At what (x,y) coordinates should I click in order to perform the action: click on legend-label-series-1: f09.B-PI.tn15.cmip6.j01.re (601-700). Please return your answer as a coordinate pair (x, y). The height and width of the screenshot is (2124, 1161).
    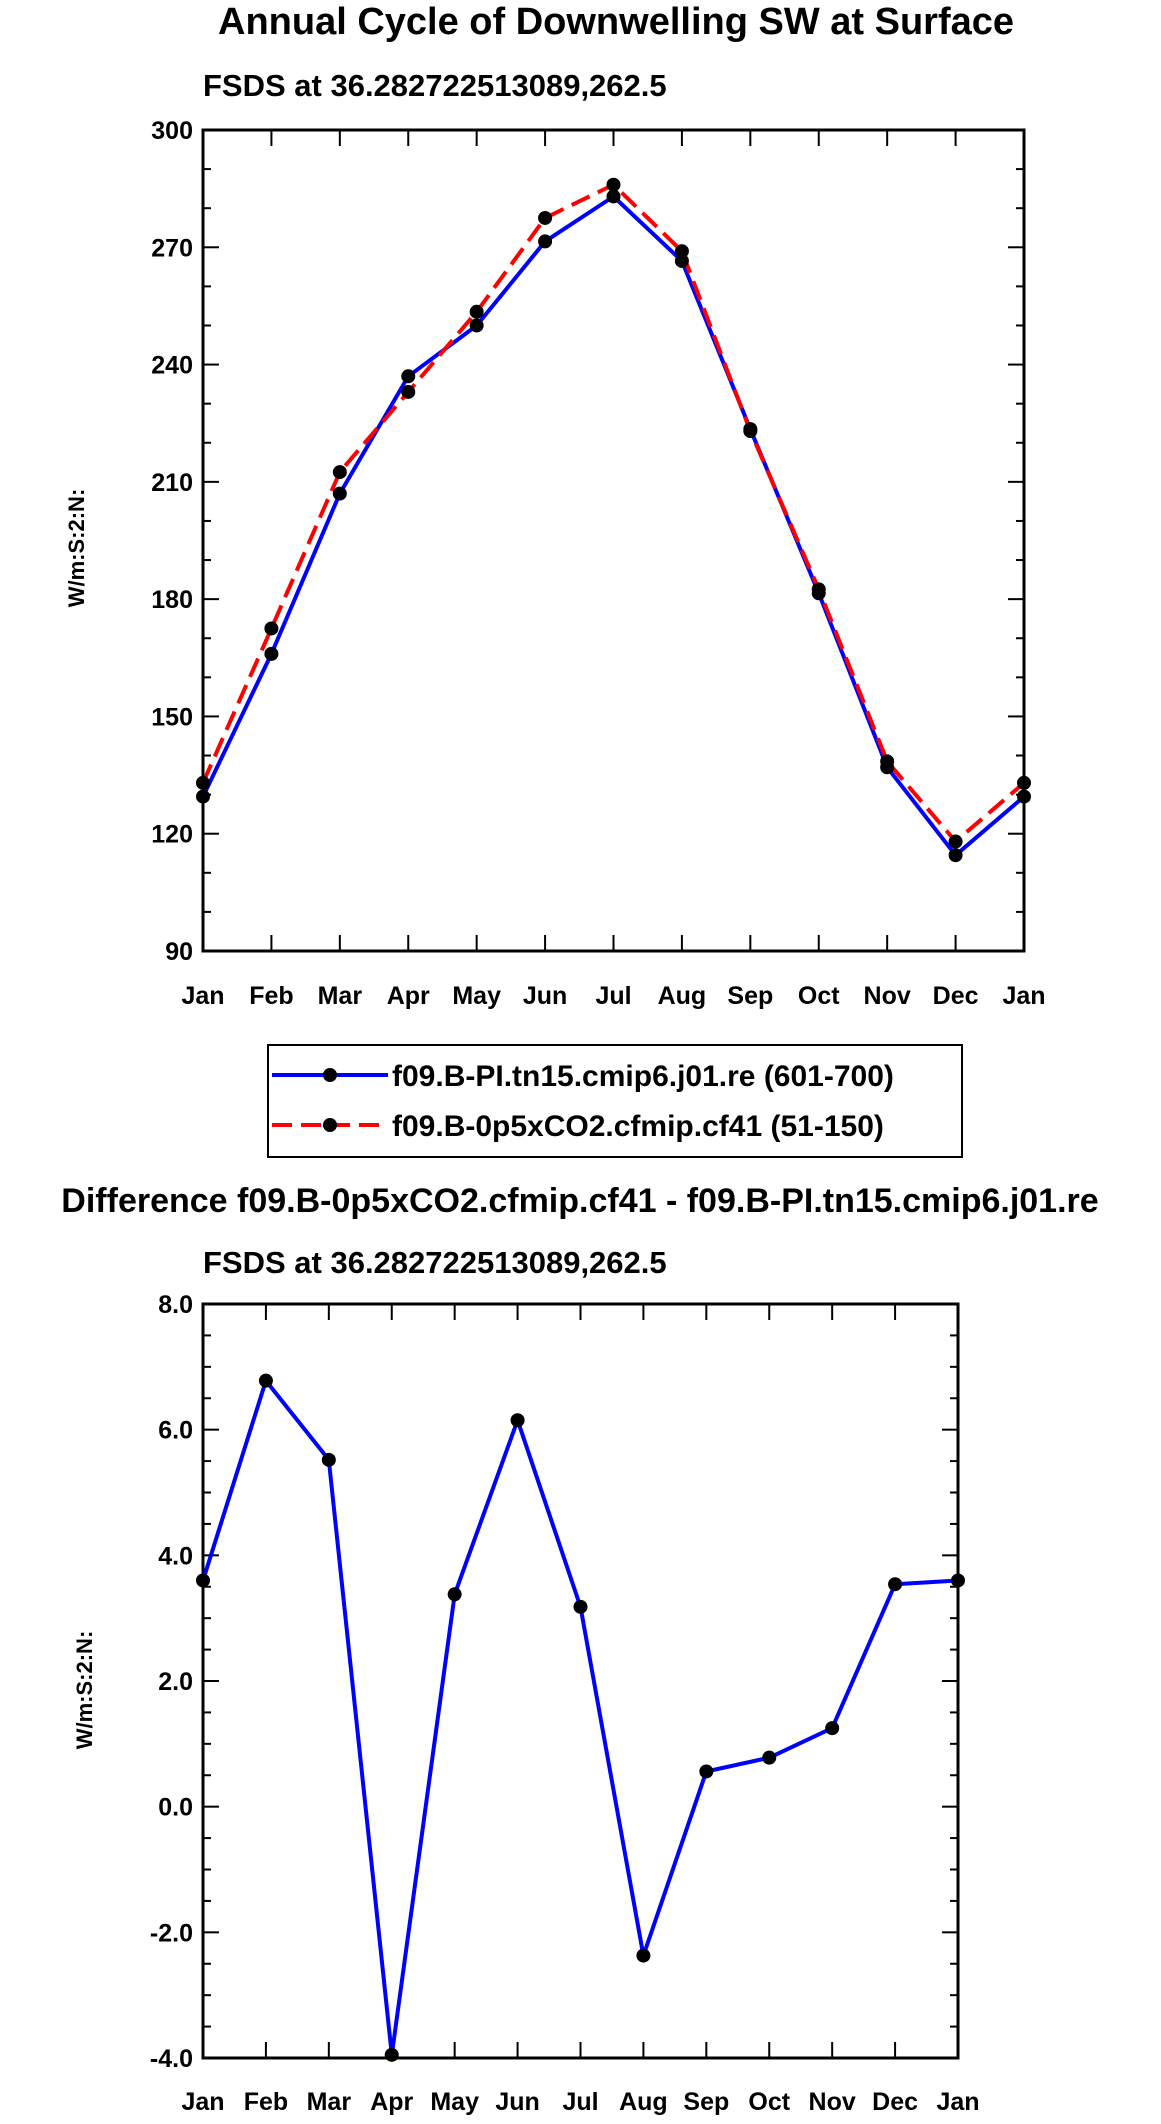
    Looking at the image, I should click on (643, 1076).